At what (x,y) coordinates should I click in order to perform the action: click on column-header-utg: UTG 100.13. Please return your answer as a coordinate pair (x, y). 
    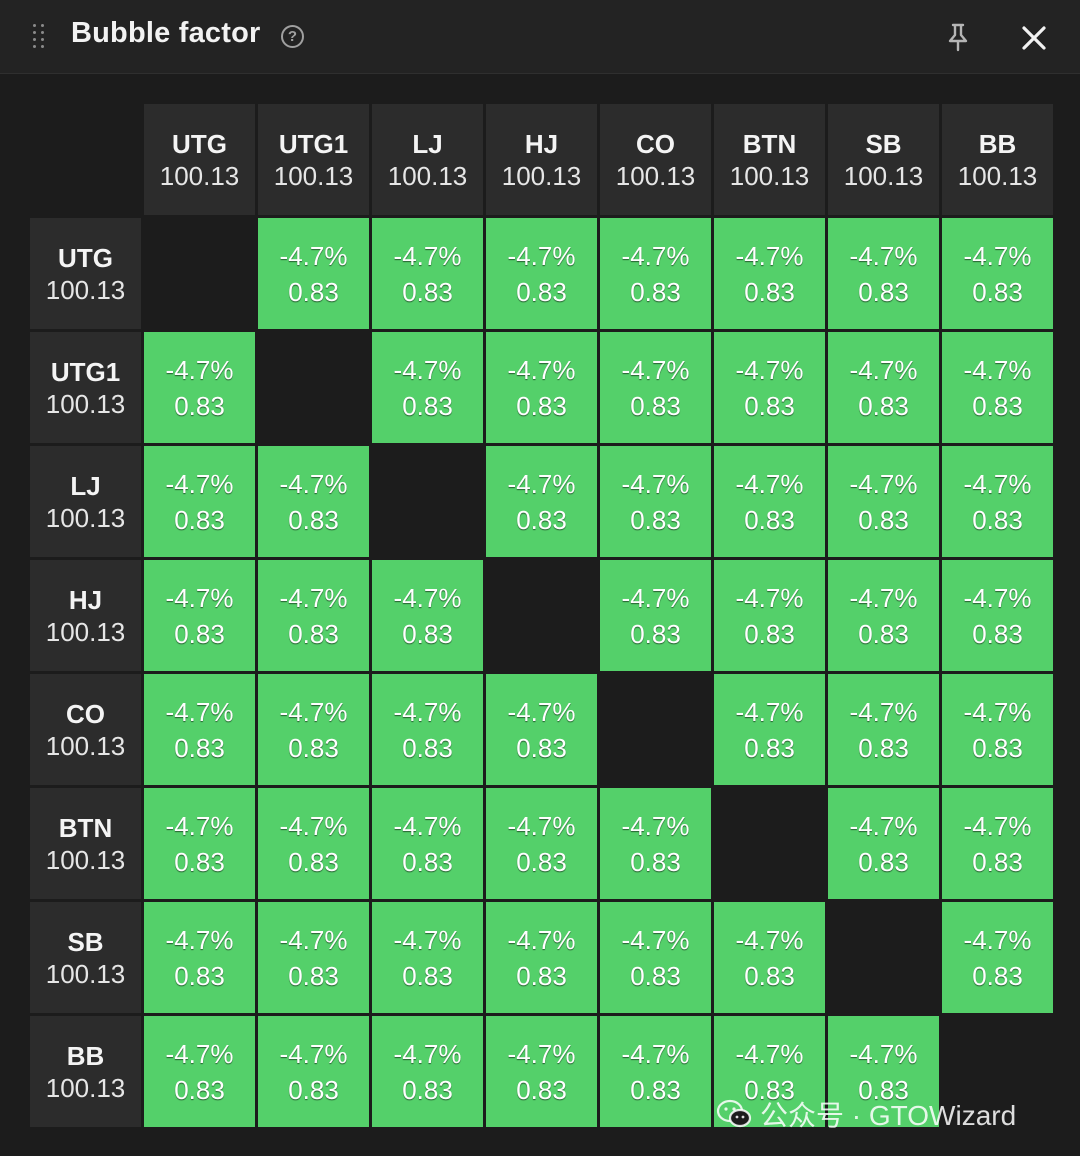
    Looking at the image, I should click on (199, 159).